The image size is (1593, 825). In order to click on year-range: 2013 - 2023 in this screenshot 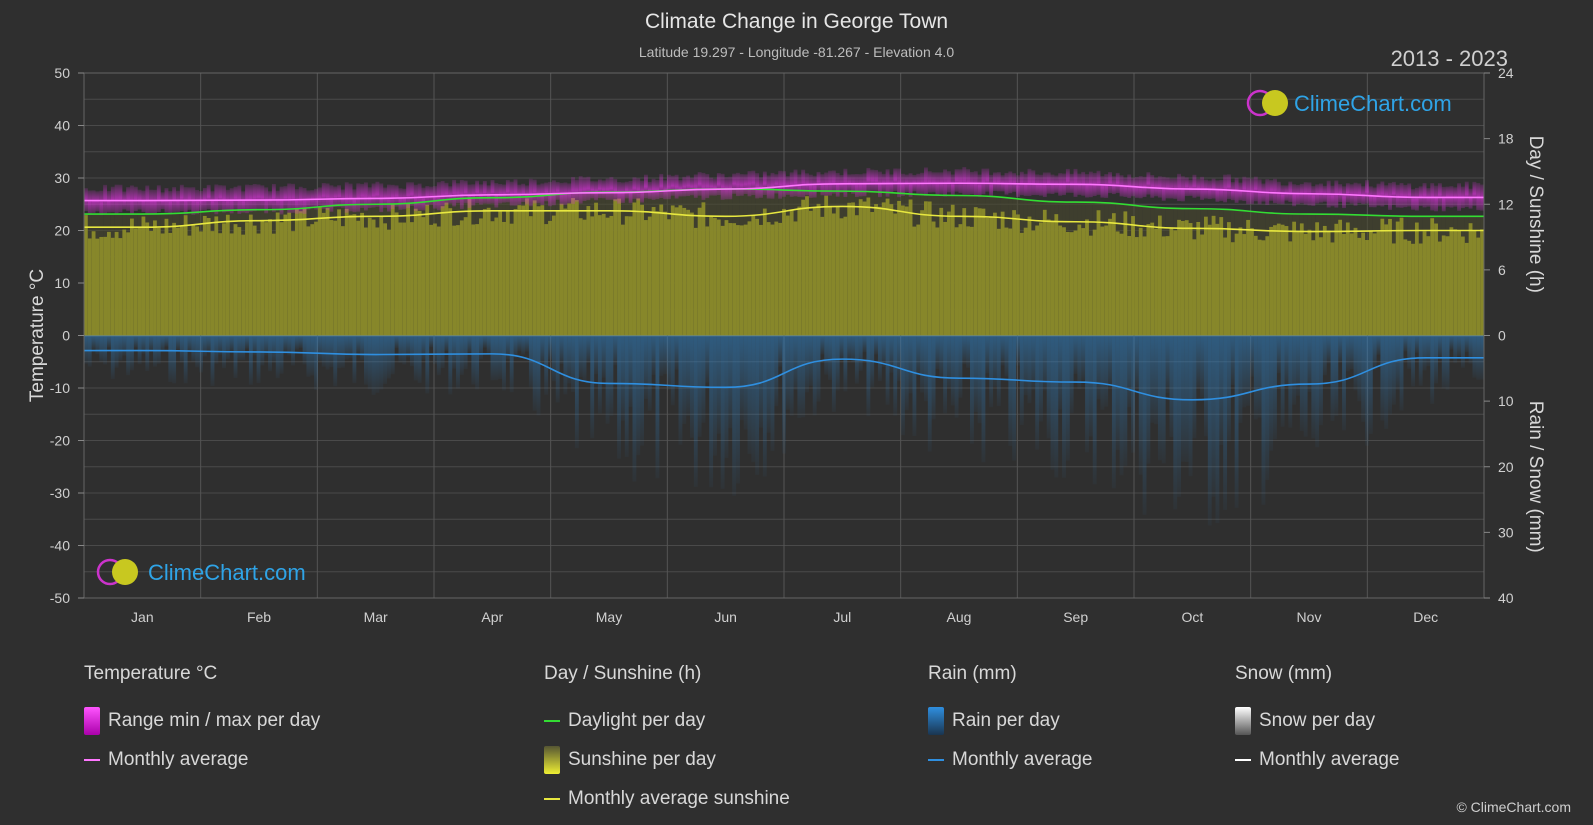, I will do `click(1449, 58)`.